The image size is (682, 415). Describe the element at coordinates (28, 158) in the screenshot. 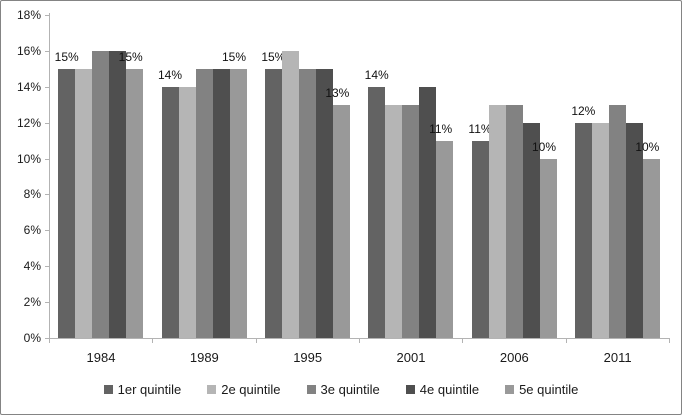

I see `y-tick-label: 10%` at that location.